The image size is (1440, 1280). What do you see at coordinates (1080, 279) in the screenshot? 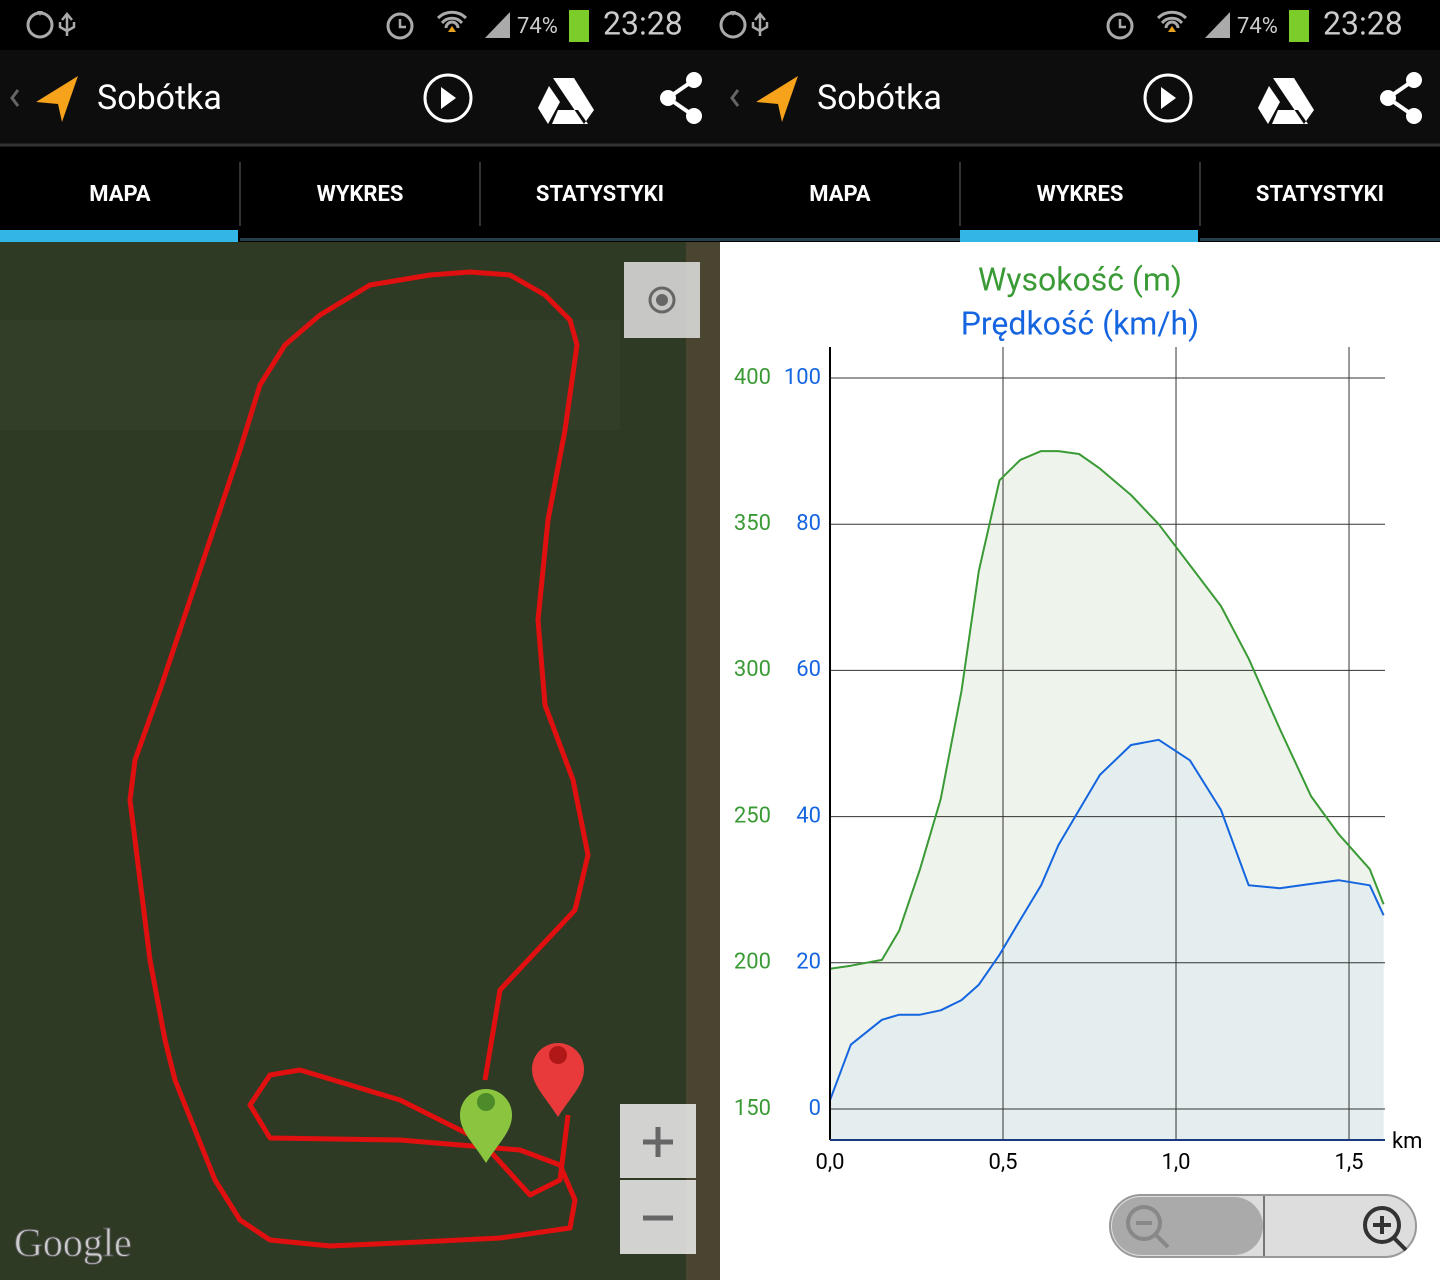
I see `chart-title: Wysokość (m)` at bounding box center [1080, 279].